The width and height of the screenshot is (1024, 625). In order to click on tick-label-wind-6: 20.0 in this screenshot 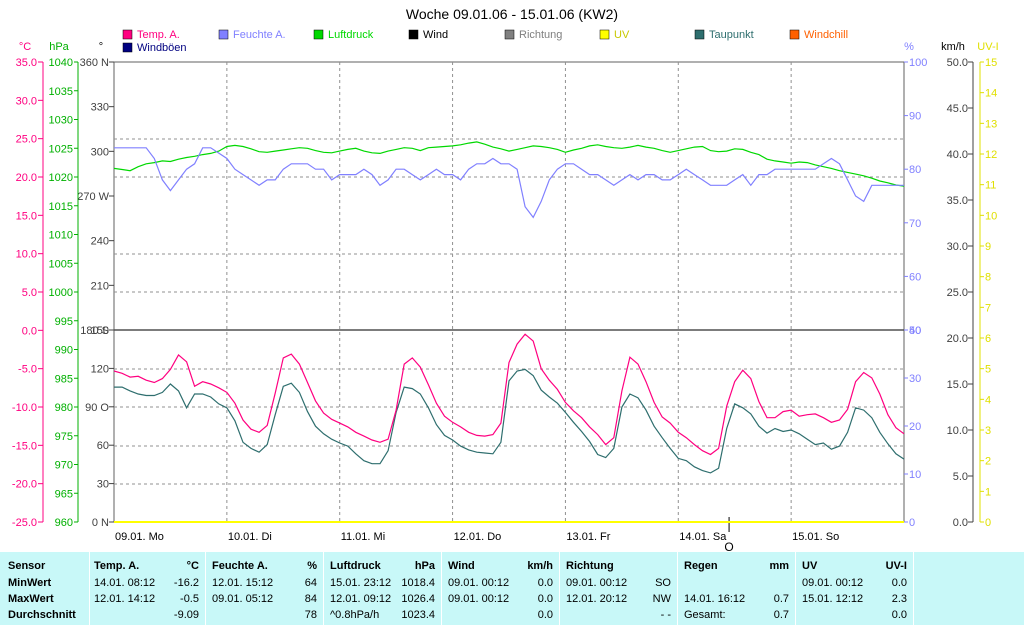, I will do `click(957, 339)`.